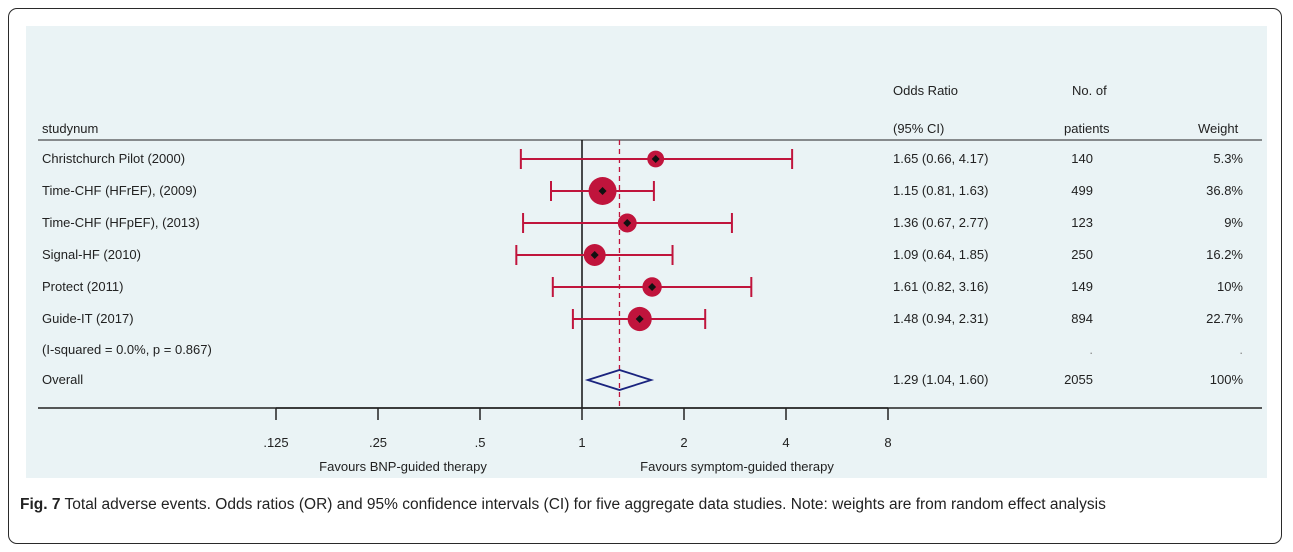  Describe the element at coordinates (40, 504) in the screenshot. I see `caption-label: Fig. 7` at that location.